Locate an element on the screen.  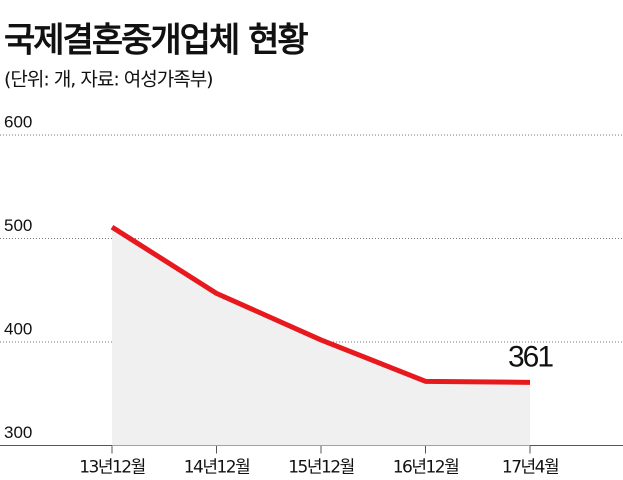
chart-title: 국제결혼중개업체 현황 is located at coordinates (156, 41).